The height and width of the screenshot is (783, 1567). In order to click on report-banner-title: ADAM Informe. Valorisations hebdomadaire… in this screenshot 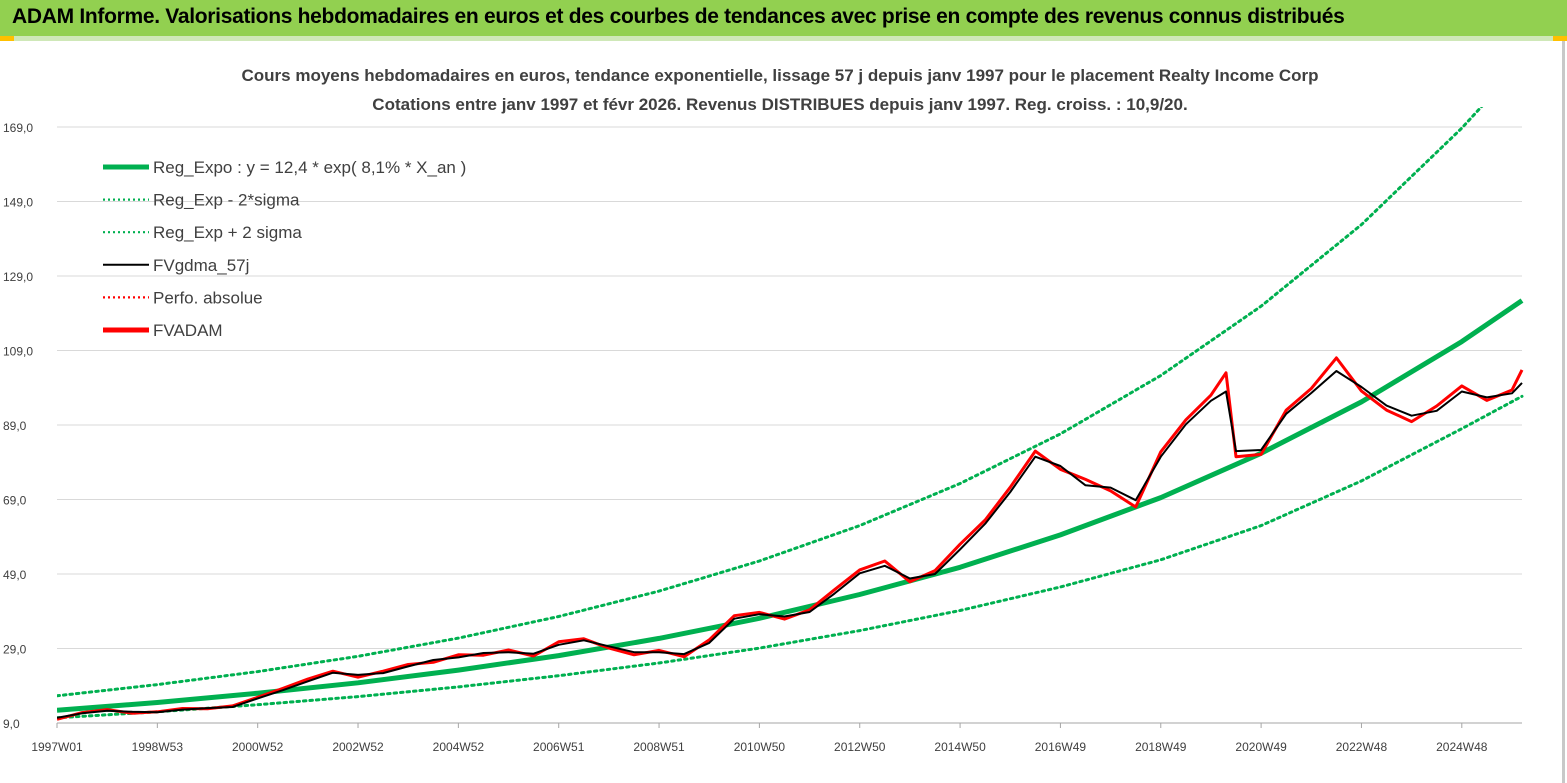, I will do `click(678, 16)`.